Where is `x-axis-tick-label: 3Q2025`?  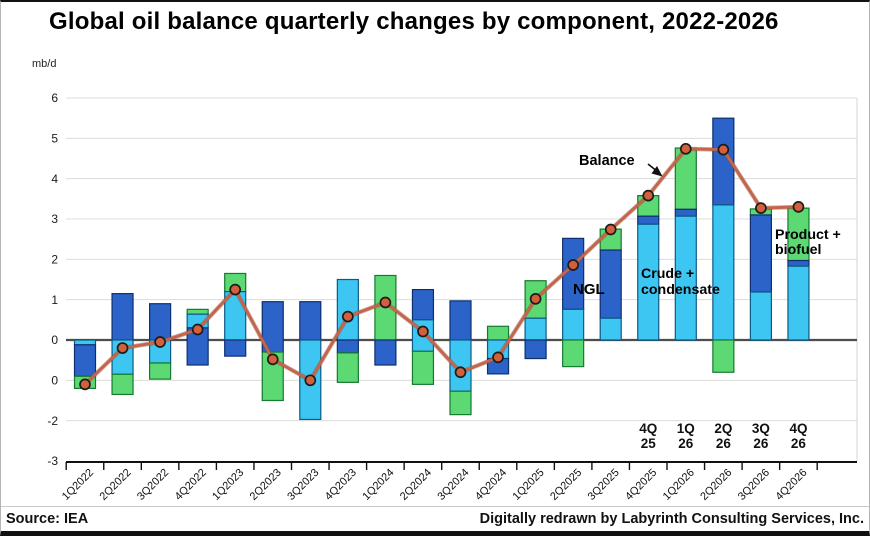
x-axis-tick-label: 3Q2025 is located at coordinates (604, 485).